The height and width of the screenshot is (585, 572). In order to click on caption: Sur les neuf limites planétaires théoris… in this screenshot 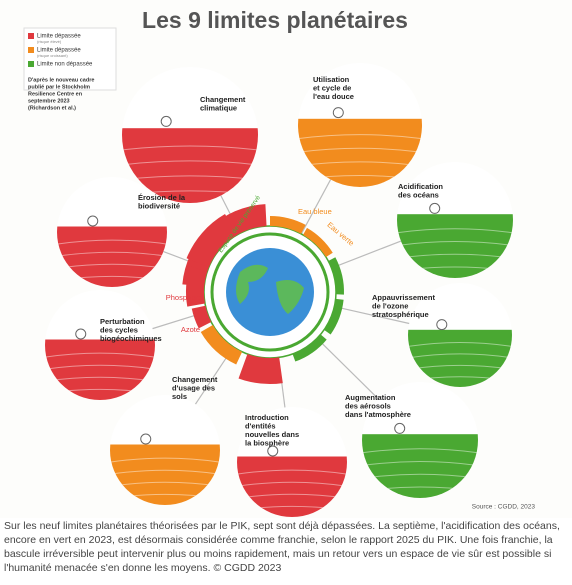, I will do `click(282, 547)`.